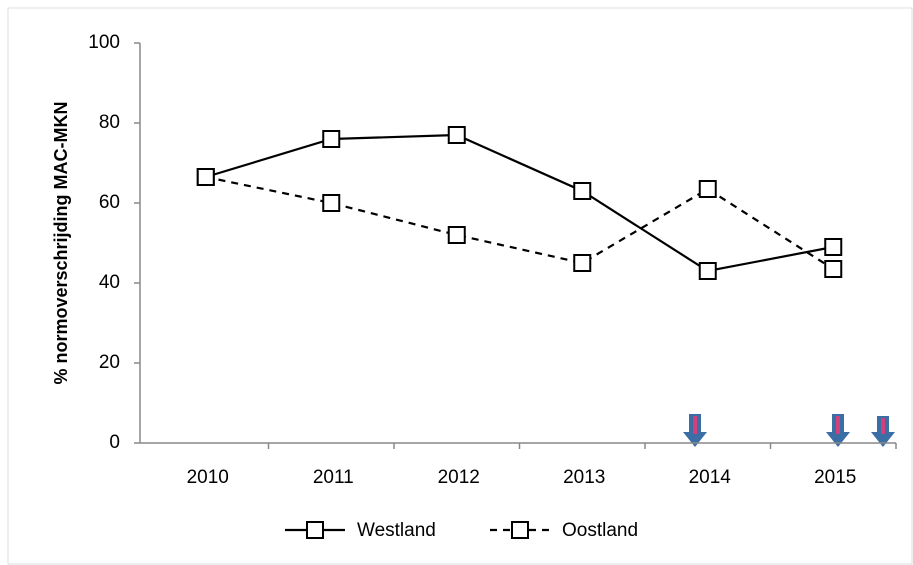 The image size is (913, 565). Describe the element at coordinates (109, 362) in the screenshot. I see `y-tick-label: 20` at that location.